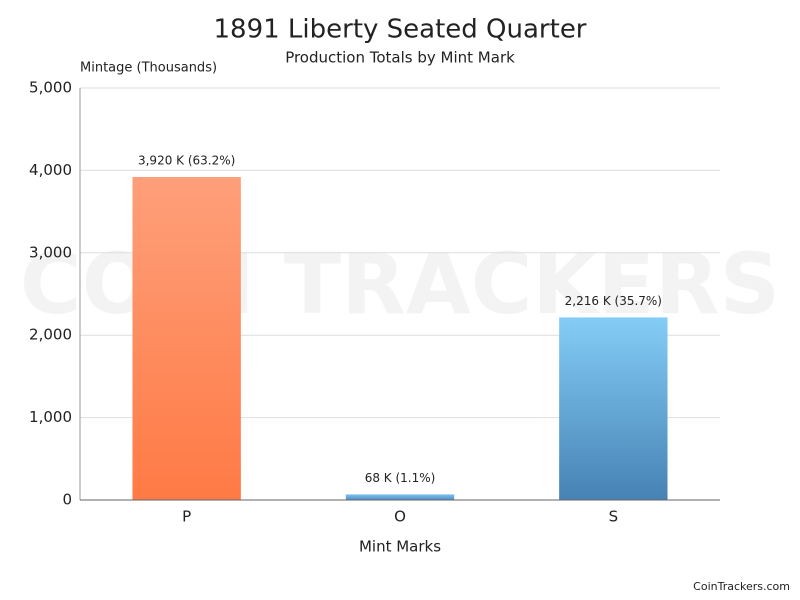 The image size is (800, 600). I want to click on value-label: 2,216 K (35.7%), so click(613, 301).